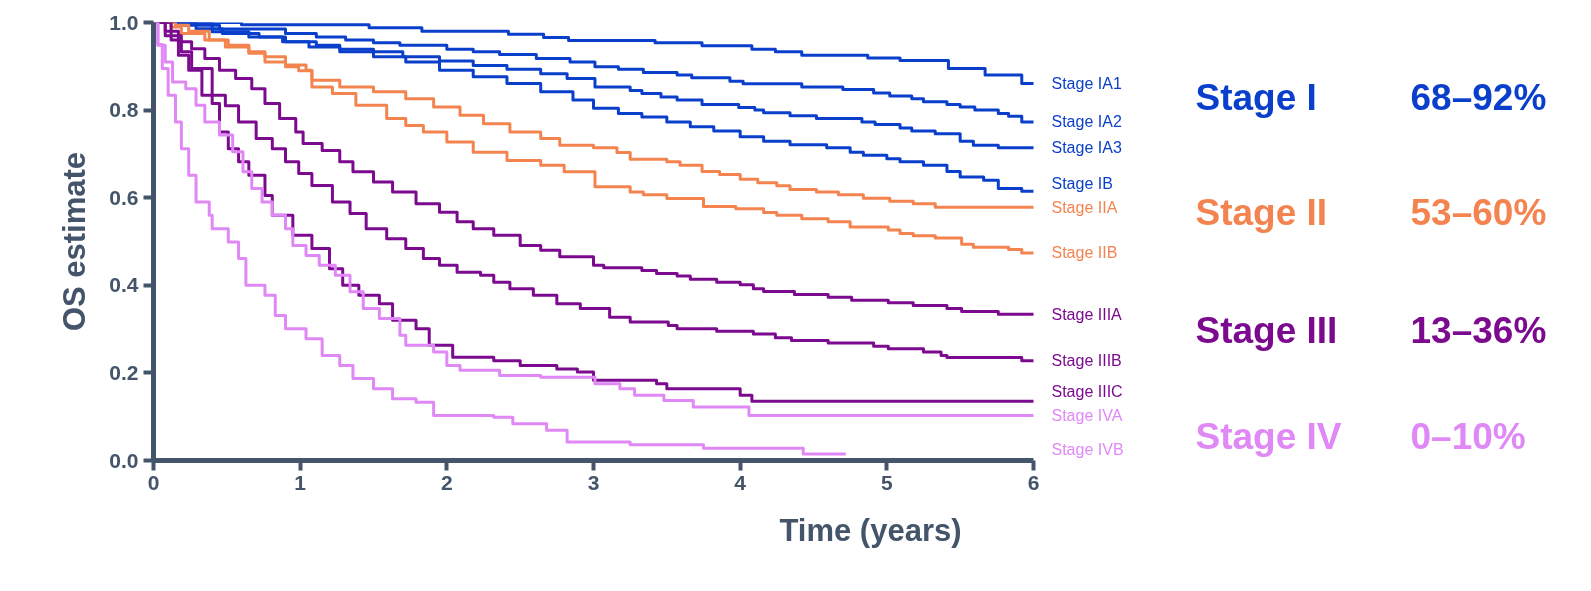 This screenshot has height=591, width=1591. What do you see at coordinates (1468, 436) in the screenshot?
I see `text: 0–10%` at bounding box center [1468, 436].